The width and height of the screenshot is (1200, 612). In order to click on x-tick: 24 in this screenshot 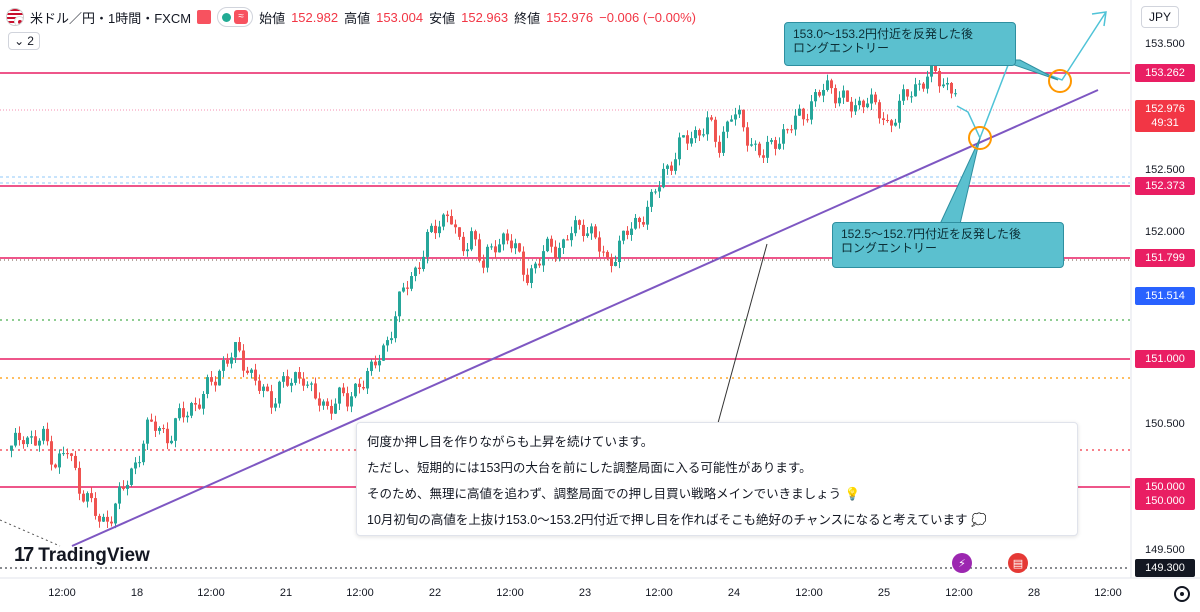, I will do `click(734, 593)`.